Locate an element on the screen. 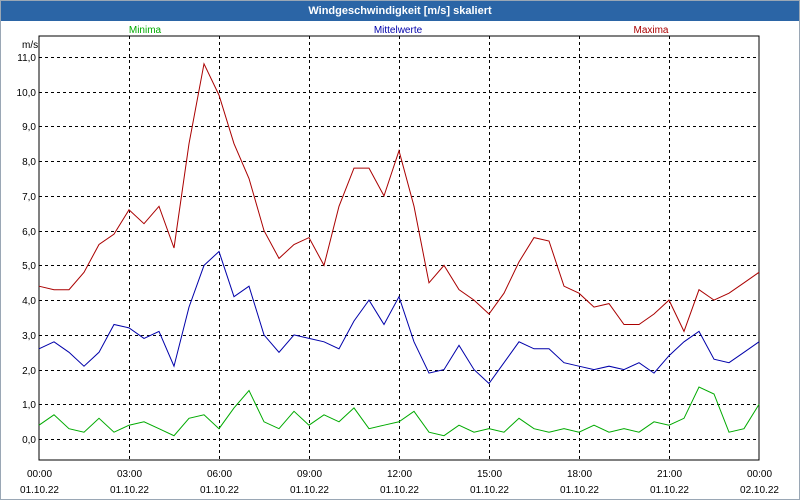 The image size is (800, 500). x-tick-time-label: 18:00 is located at coordinates (579, 474).